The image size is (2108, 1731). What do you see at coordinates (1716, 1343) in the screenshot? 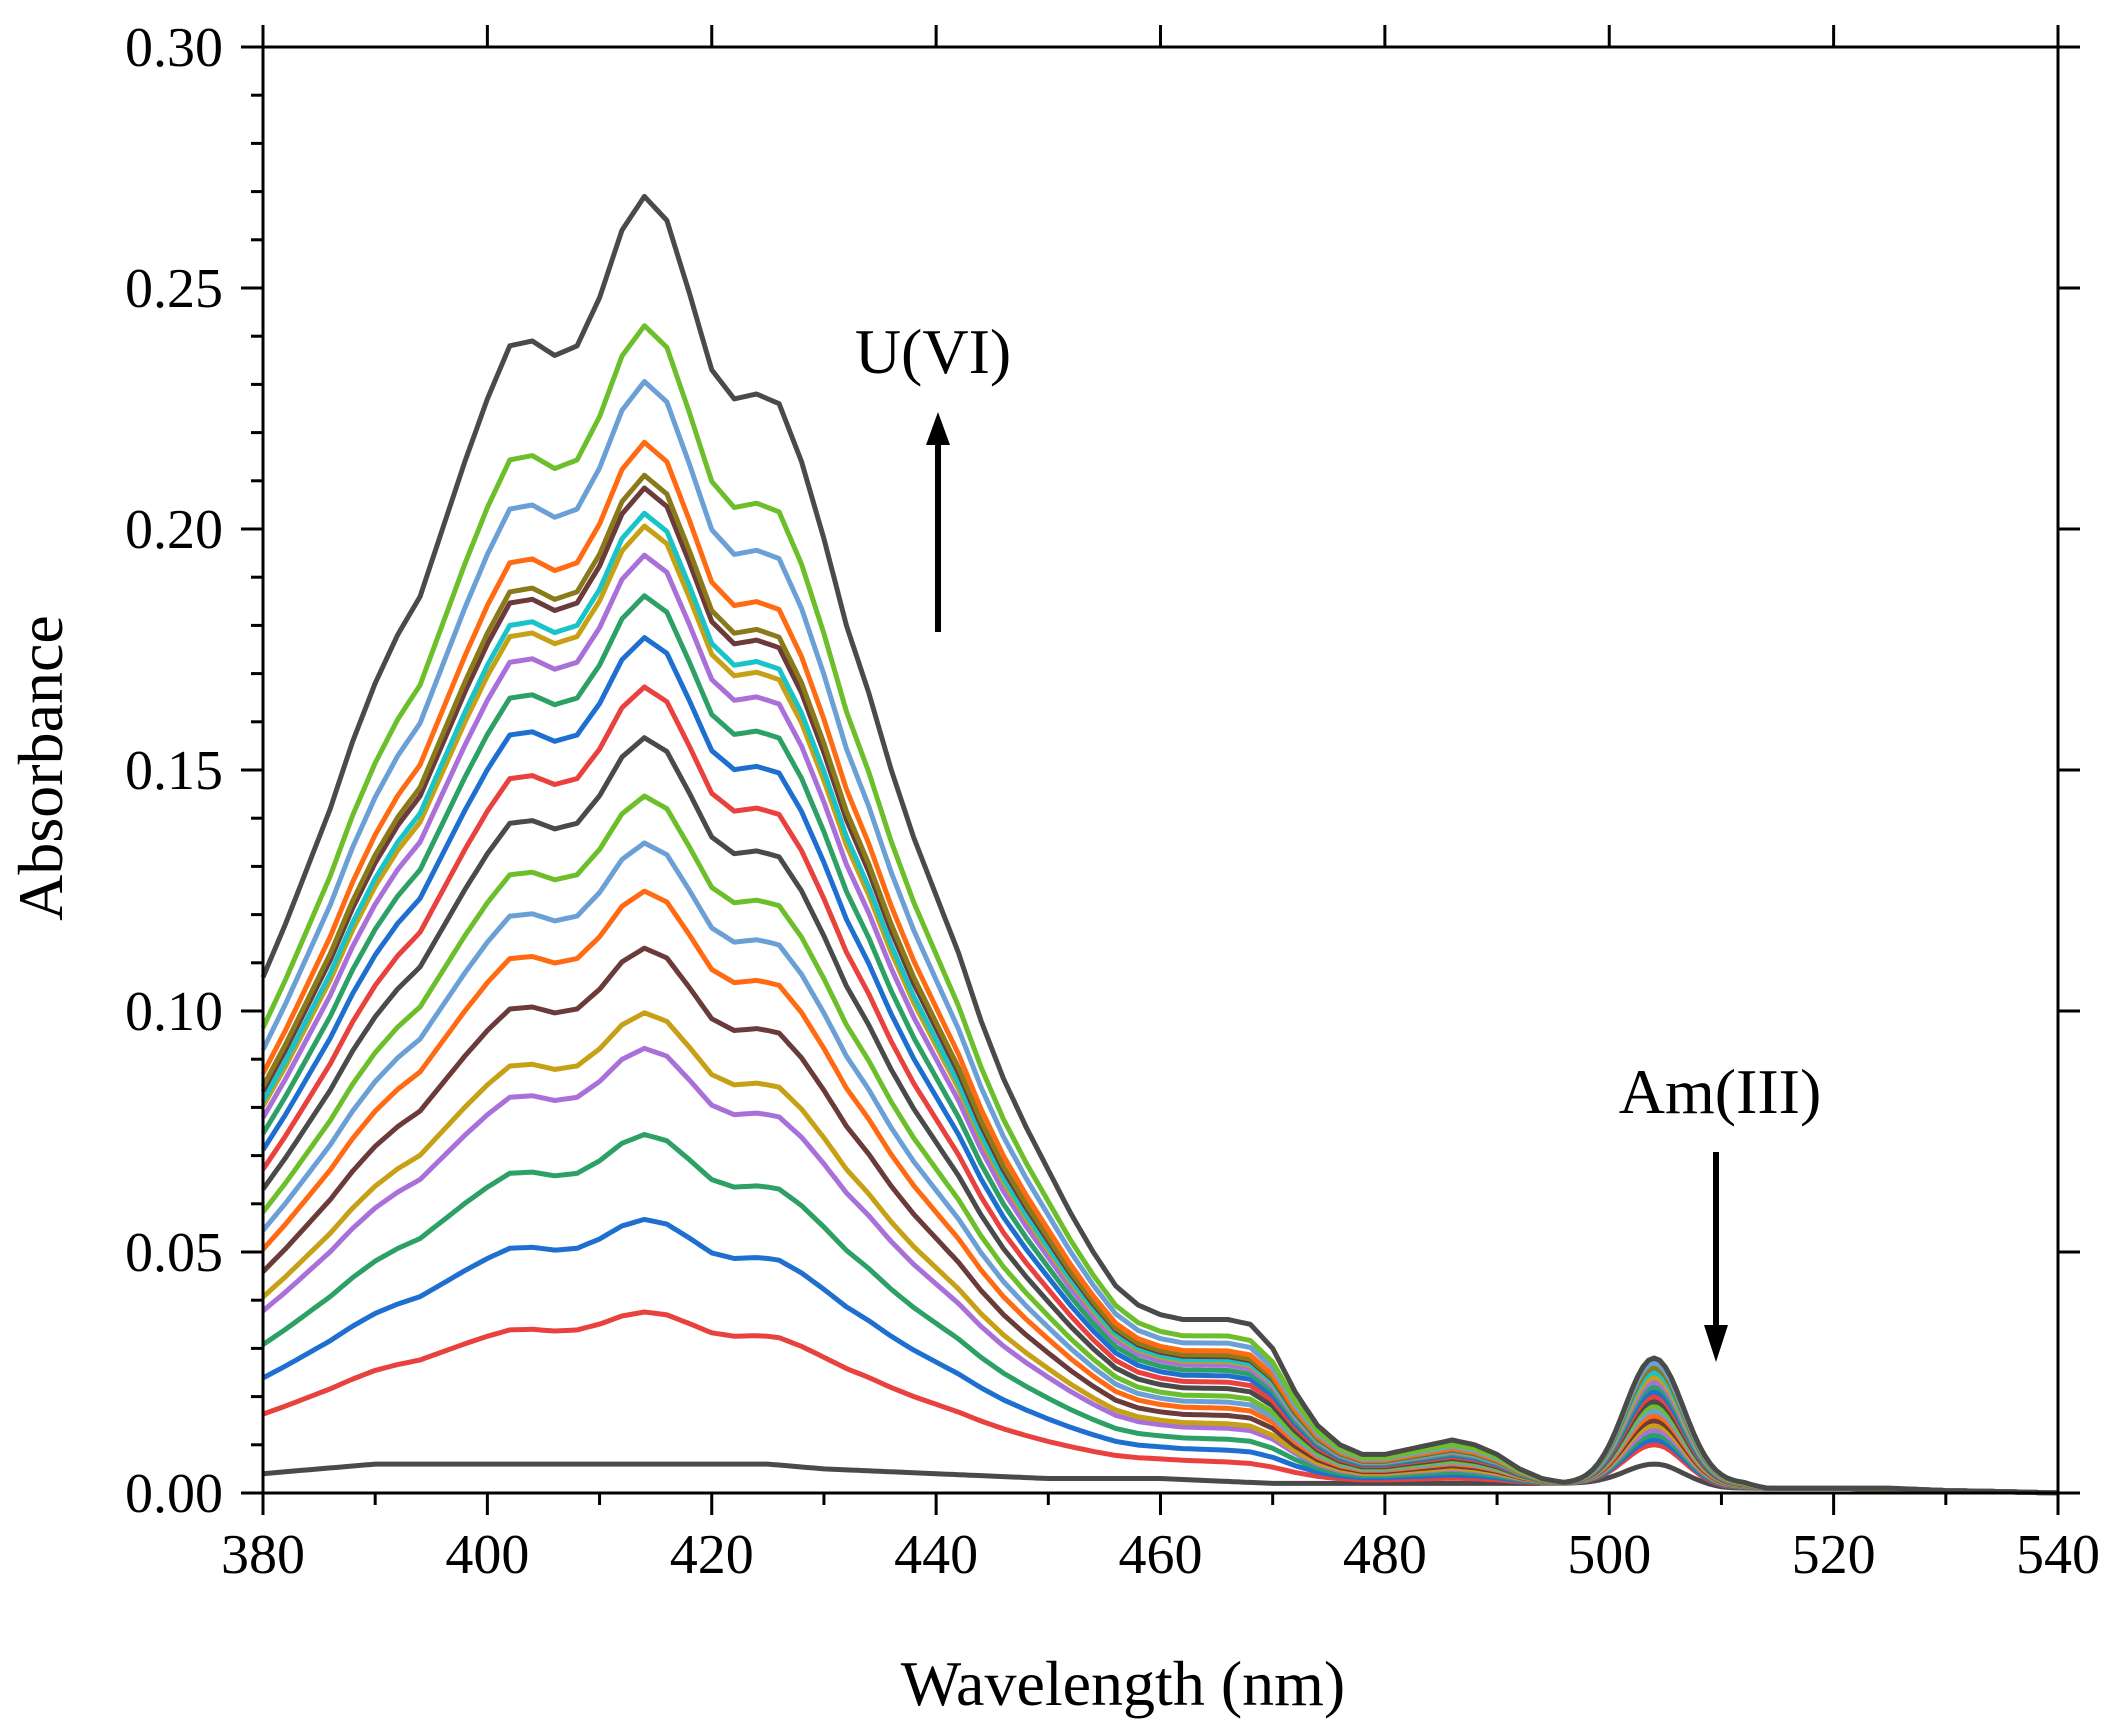
I see `am-iii-arrow-head` at bounding box center [1716, 1343].